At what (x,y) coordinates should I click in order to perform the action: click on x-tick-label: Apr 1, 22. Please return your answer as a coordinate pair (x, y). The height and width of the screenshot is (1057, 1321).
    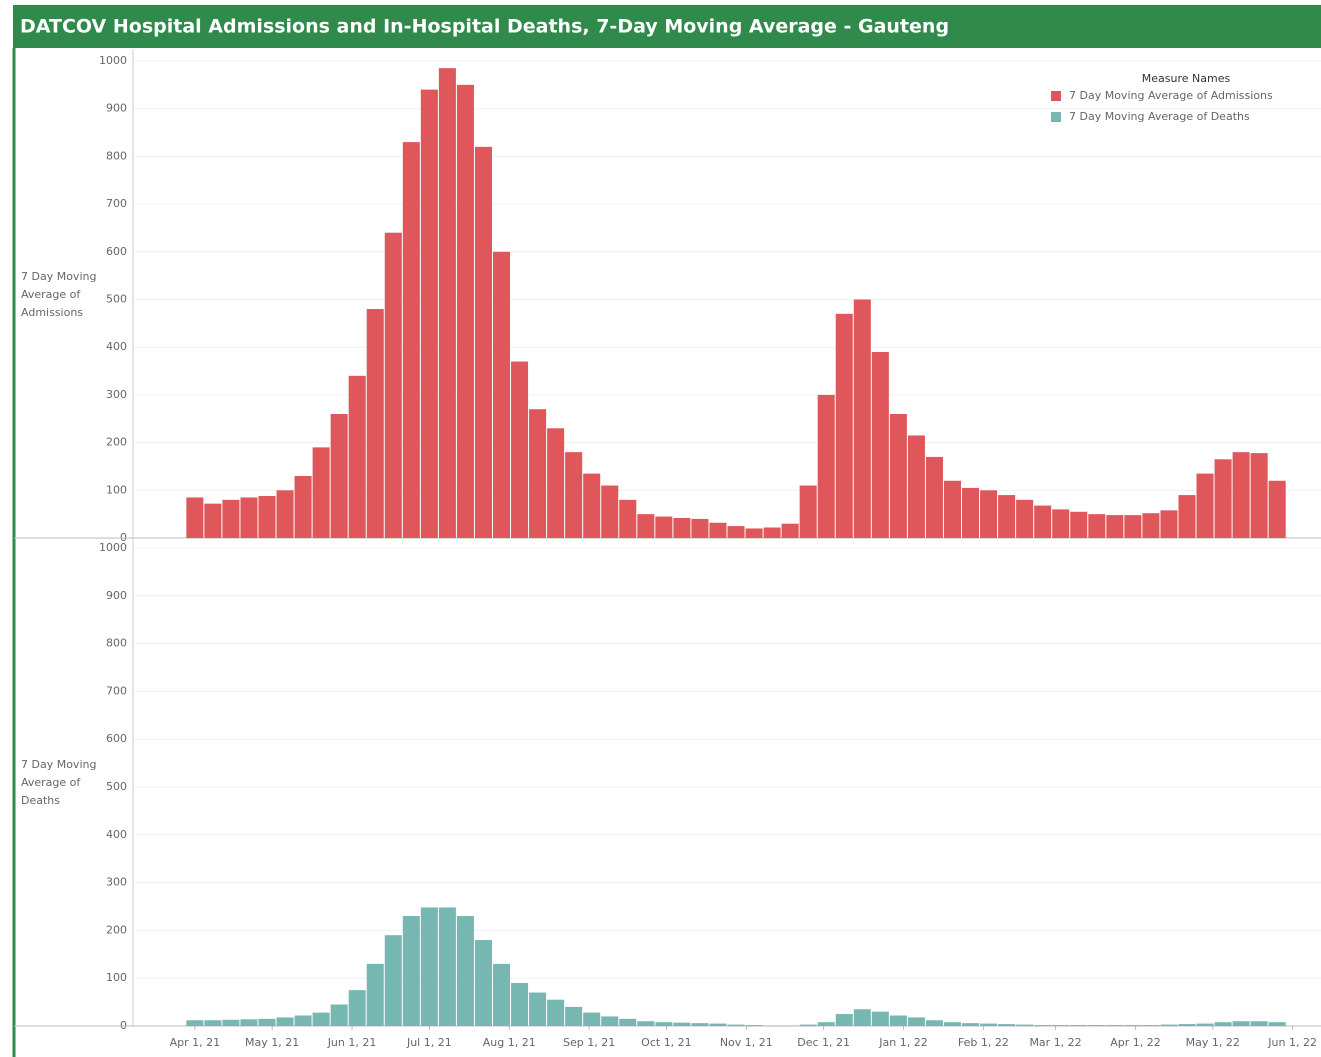
    Looking at the image, I should click on (1135, 1042).